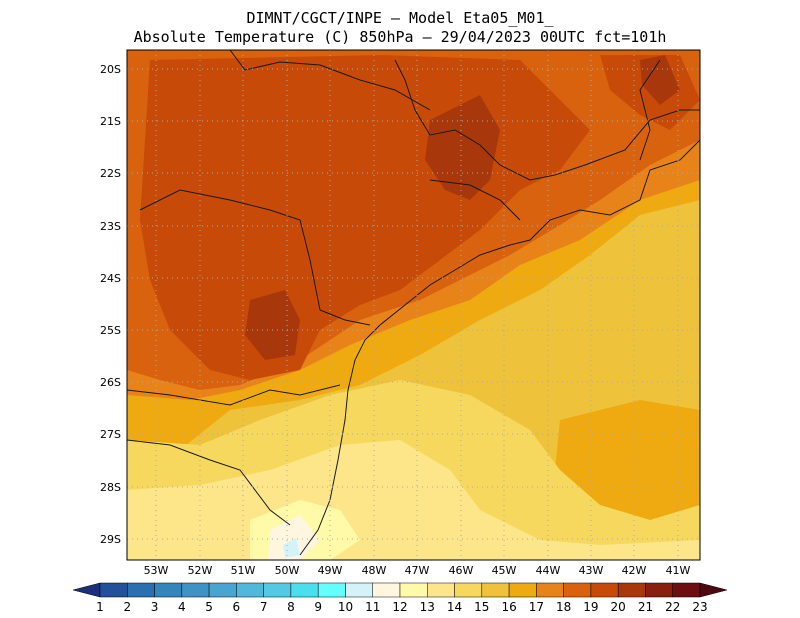 This screenshot has height=618, width=800. Describe the element at coordinates (548, 570) in the screenshot. I see `lon-label: 44W` at that location.